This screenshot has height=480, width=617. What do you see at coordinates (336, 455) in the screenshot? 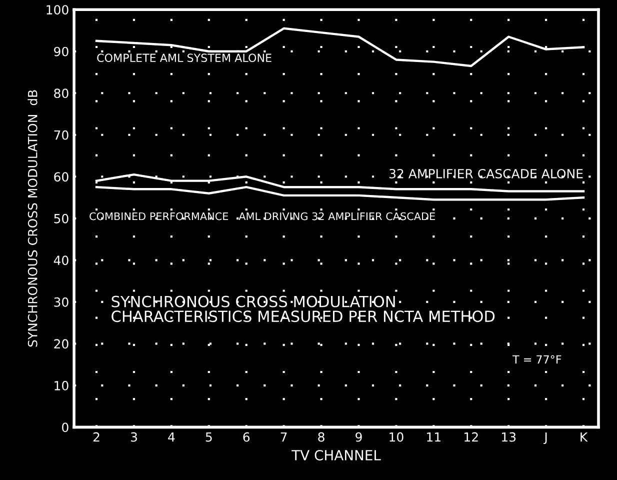
I see `x-axis-title: TV CHANNEL` at bounding box center [336, 455].